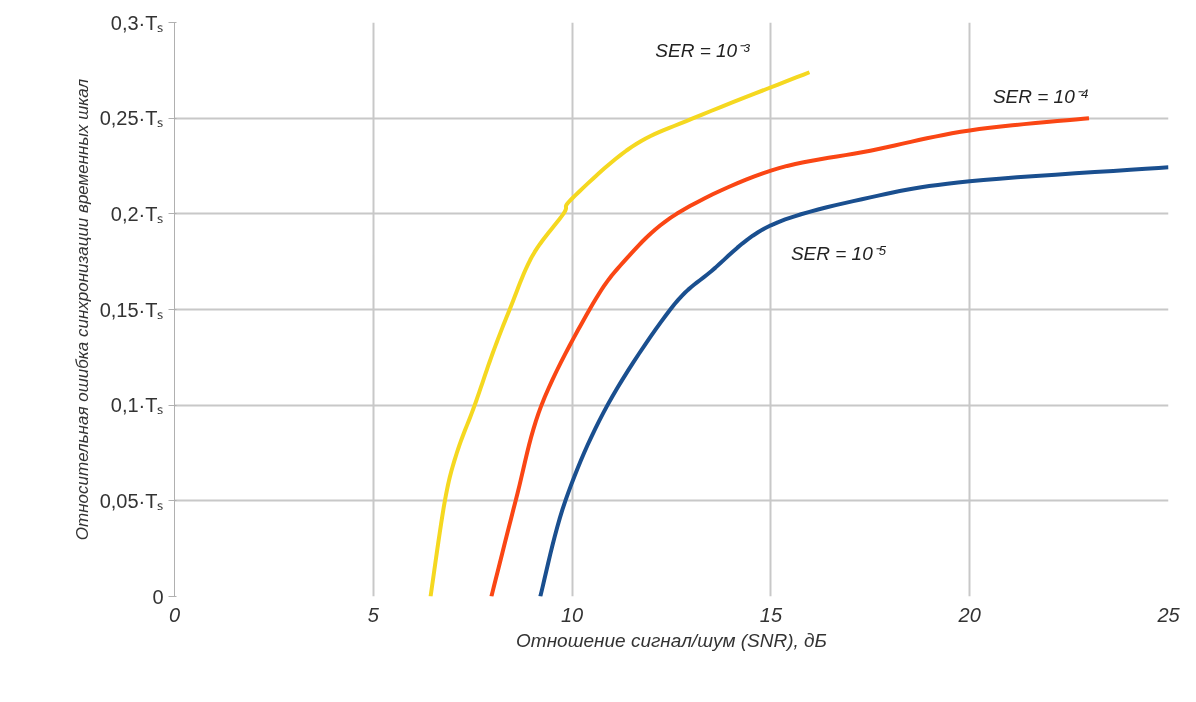  What do you see at coordinates (131, 500) in the screenshot?
I see `y-tick-label: 0,05·Tₛ` at bounding box center [131, 500].